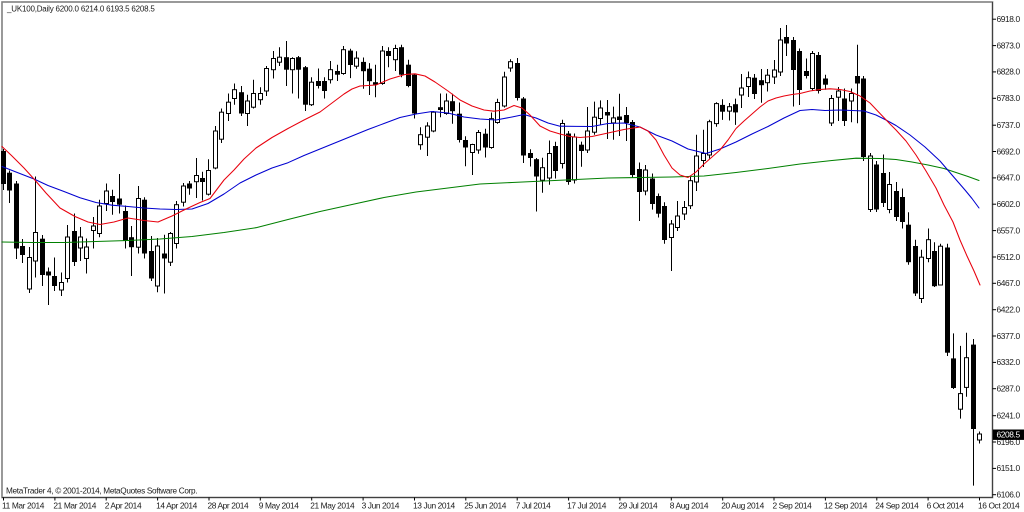 The width and height of the screenshot is (1024, 512). What do you see at coordinates (1009, 98) in the screenshot?
I see `svg-text: 6783.0` at bounding box center [1009, 98].